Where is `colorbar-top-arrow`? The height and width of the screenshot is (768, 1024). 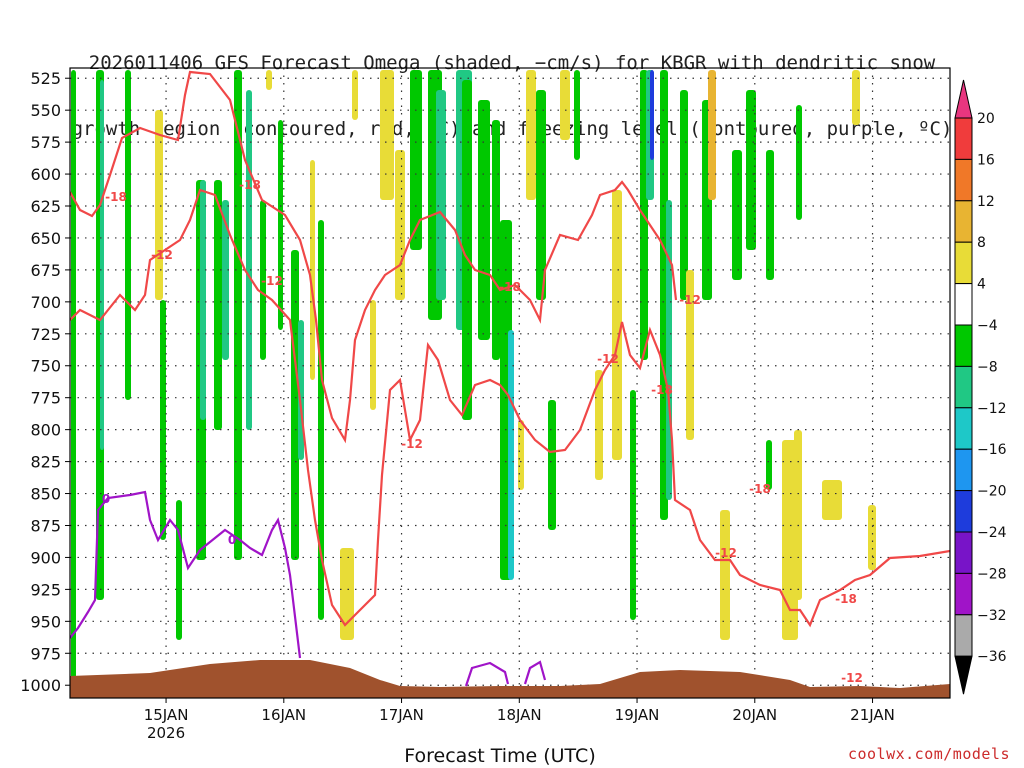 colorbar-top-arrow is located at coordinates (963, 99).